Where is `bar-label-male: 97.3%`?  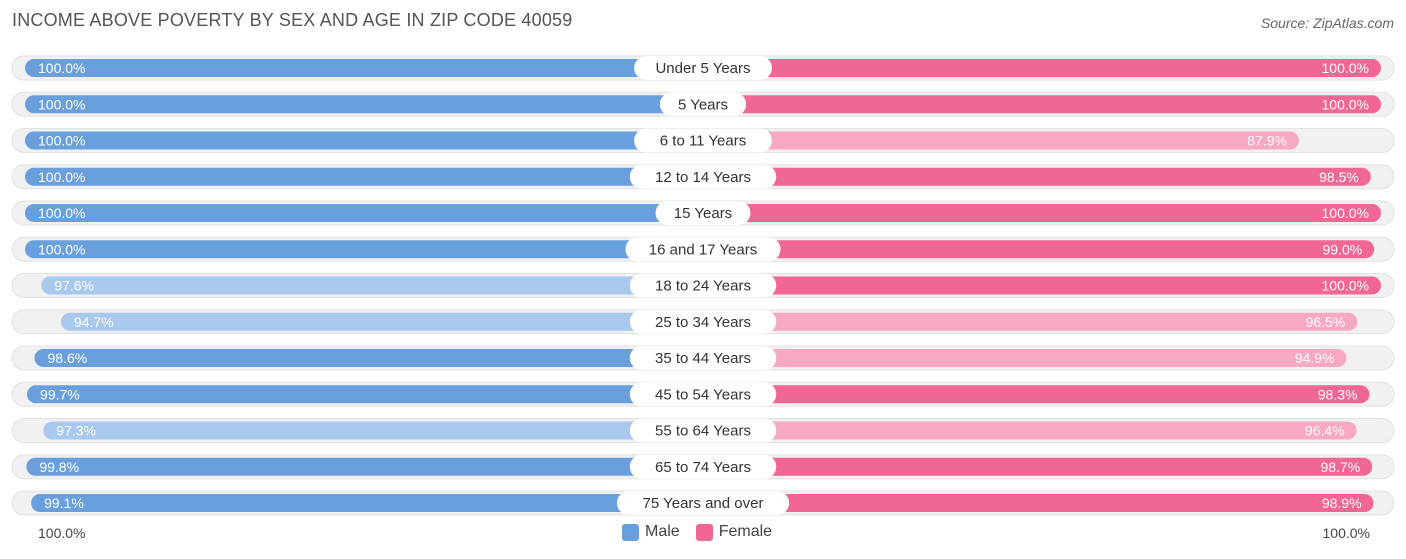
bar-label-male: 97.3% is located at coordinates (76, 431).